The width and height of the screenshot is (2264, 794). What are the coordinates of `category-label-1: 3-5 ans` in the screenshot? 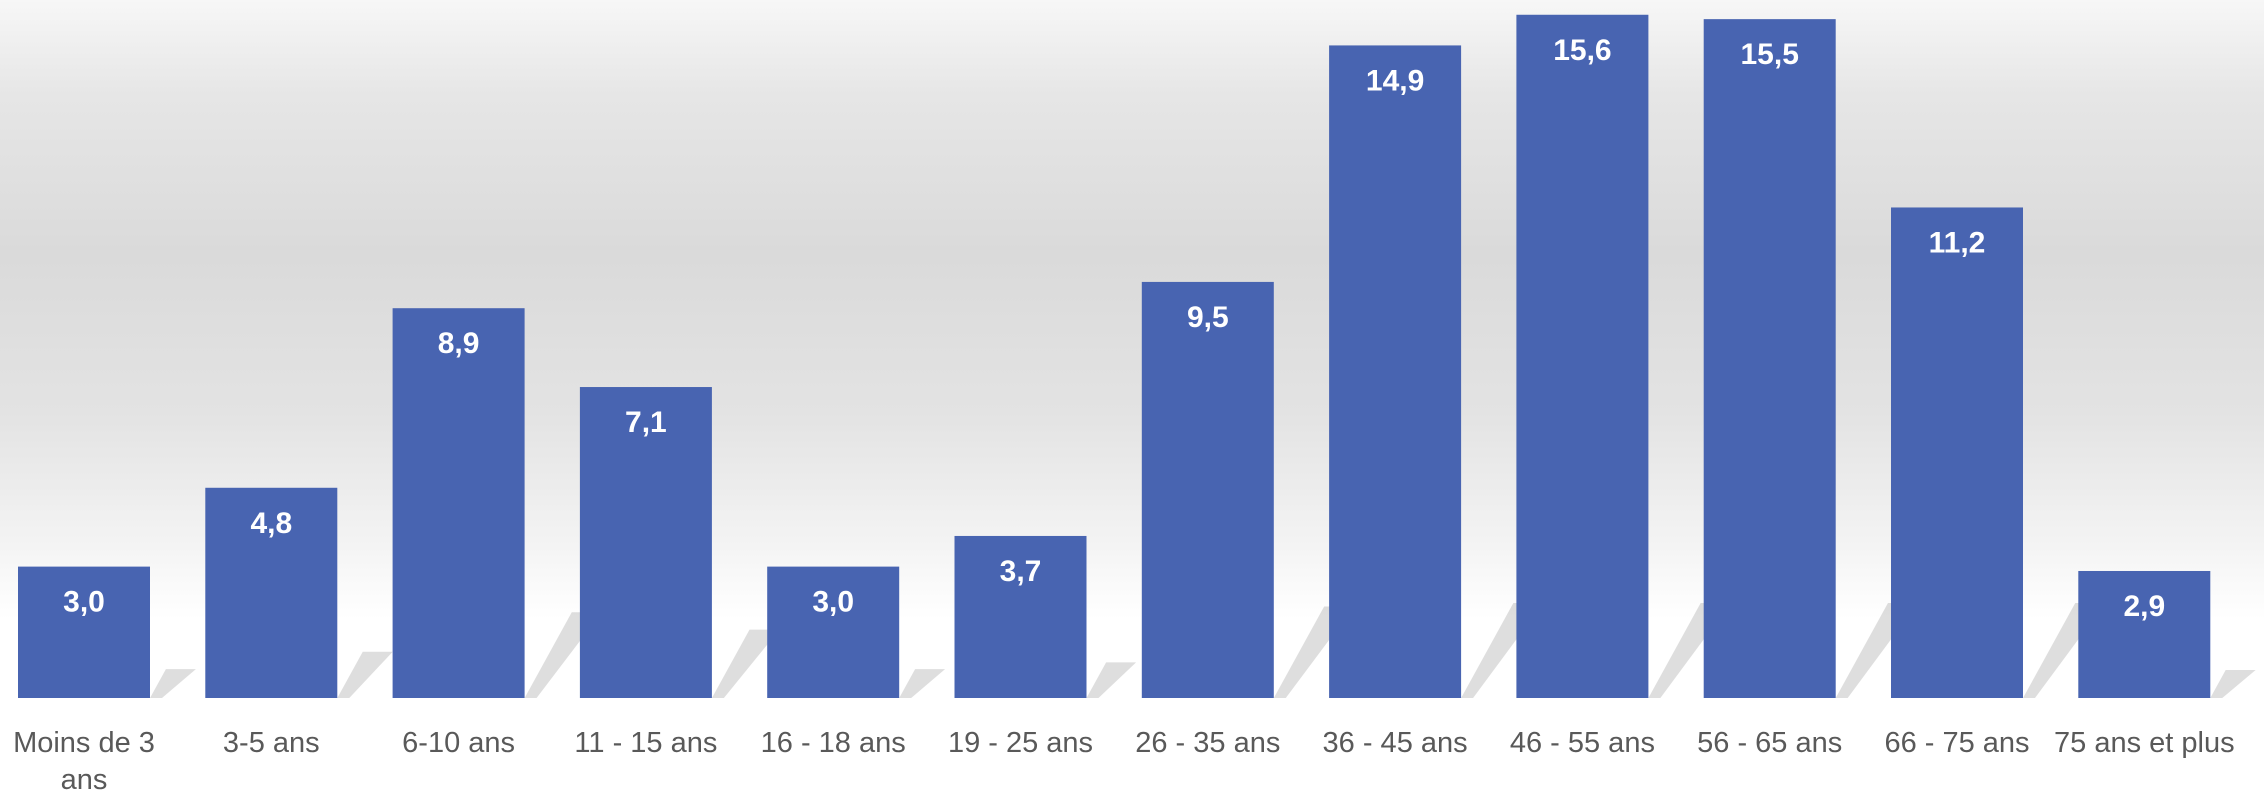 It's located at (271, 743).